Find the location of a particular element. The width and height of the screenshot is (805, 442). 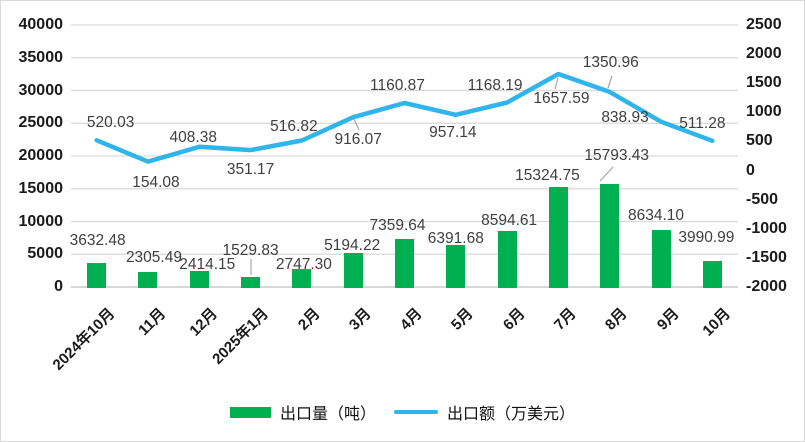

bar-value-label: 15793.43 is located at coordinates (617, 155).